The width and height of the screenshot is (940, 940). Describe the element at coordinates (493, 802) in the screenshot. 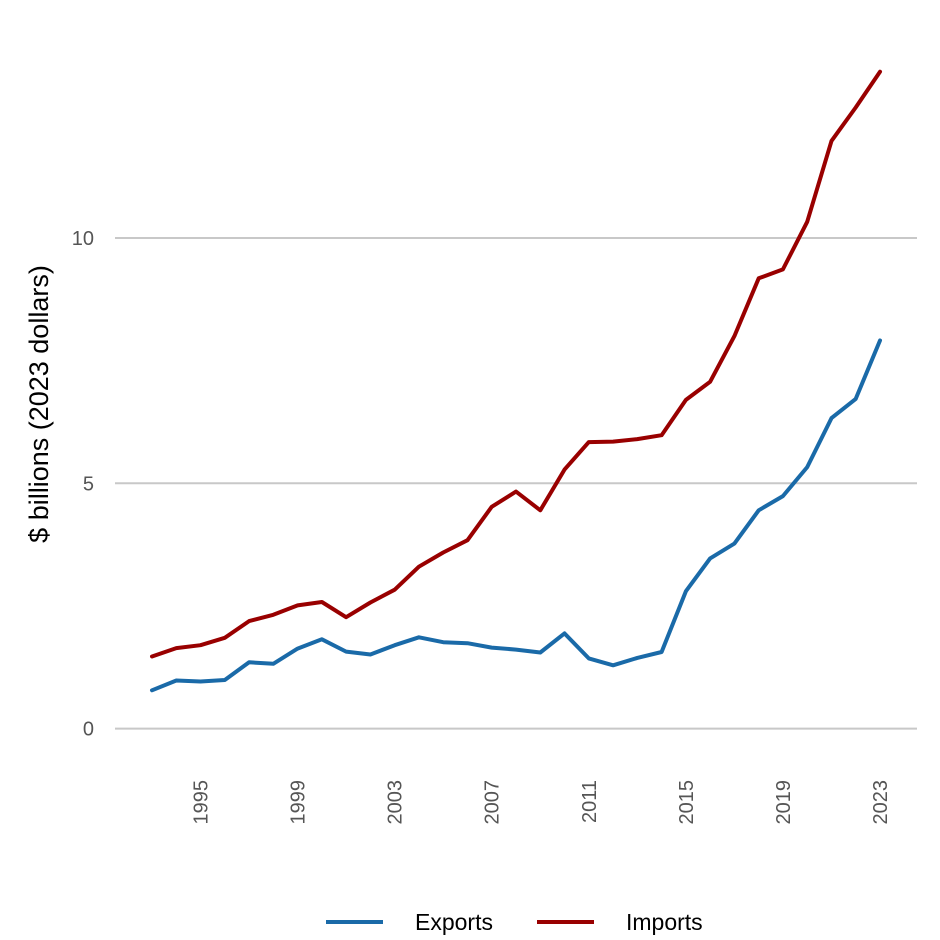

I see `x-tick-label: 2007` at that location.